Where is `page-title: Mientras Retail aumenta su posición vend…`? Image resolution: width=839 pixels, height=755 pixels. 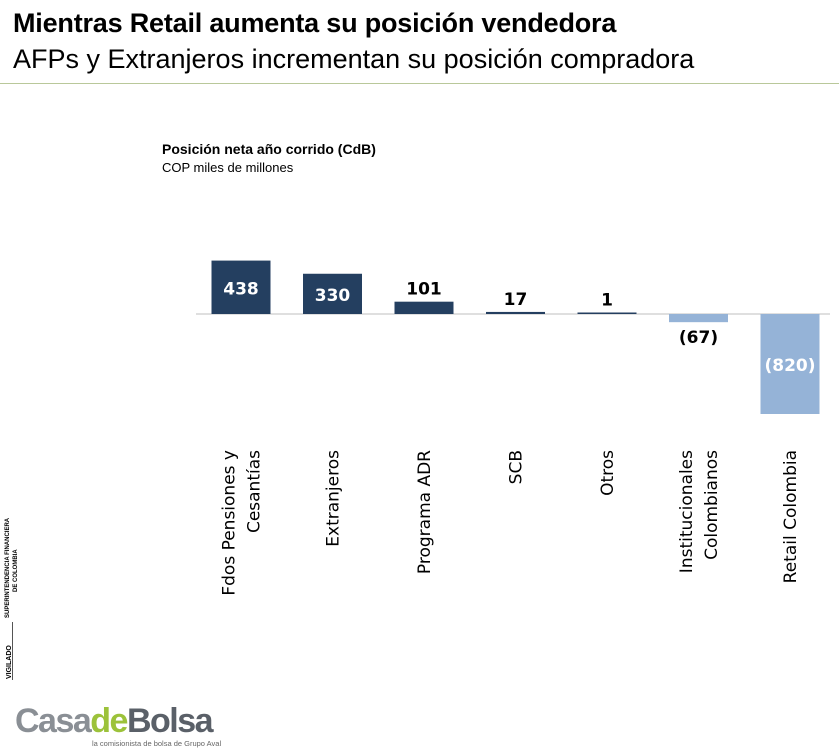 page-title: Mientras Retail aumenta su posición vend… is located at coordinates (315, 23).